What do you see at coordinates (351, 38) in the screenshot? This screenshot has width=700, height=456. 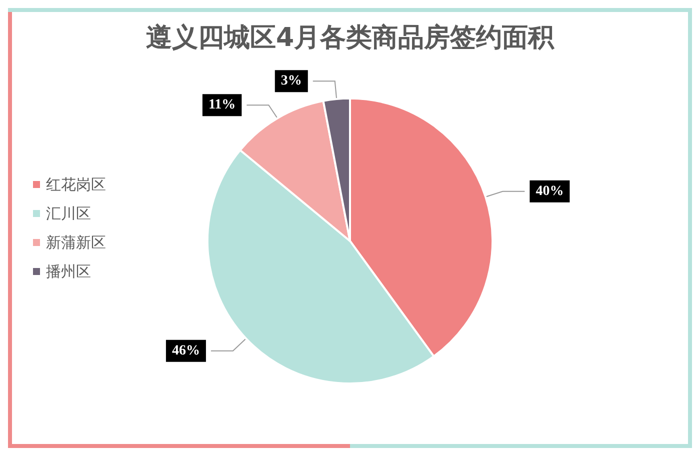 I see `chart-title: 遵义四城区4月各类商品房签约面积` at bounding box center [351, 38].